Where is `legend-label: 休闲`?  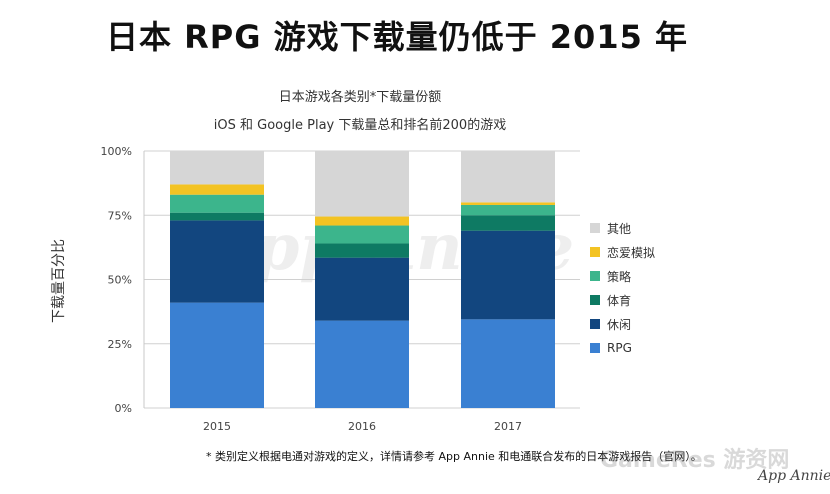 legend-label: 休闲 is located at coordinates (619, 324).